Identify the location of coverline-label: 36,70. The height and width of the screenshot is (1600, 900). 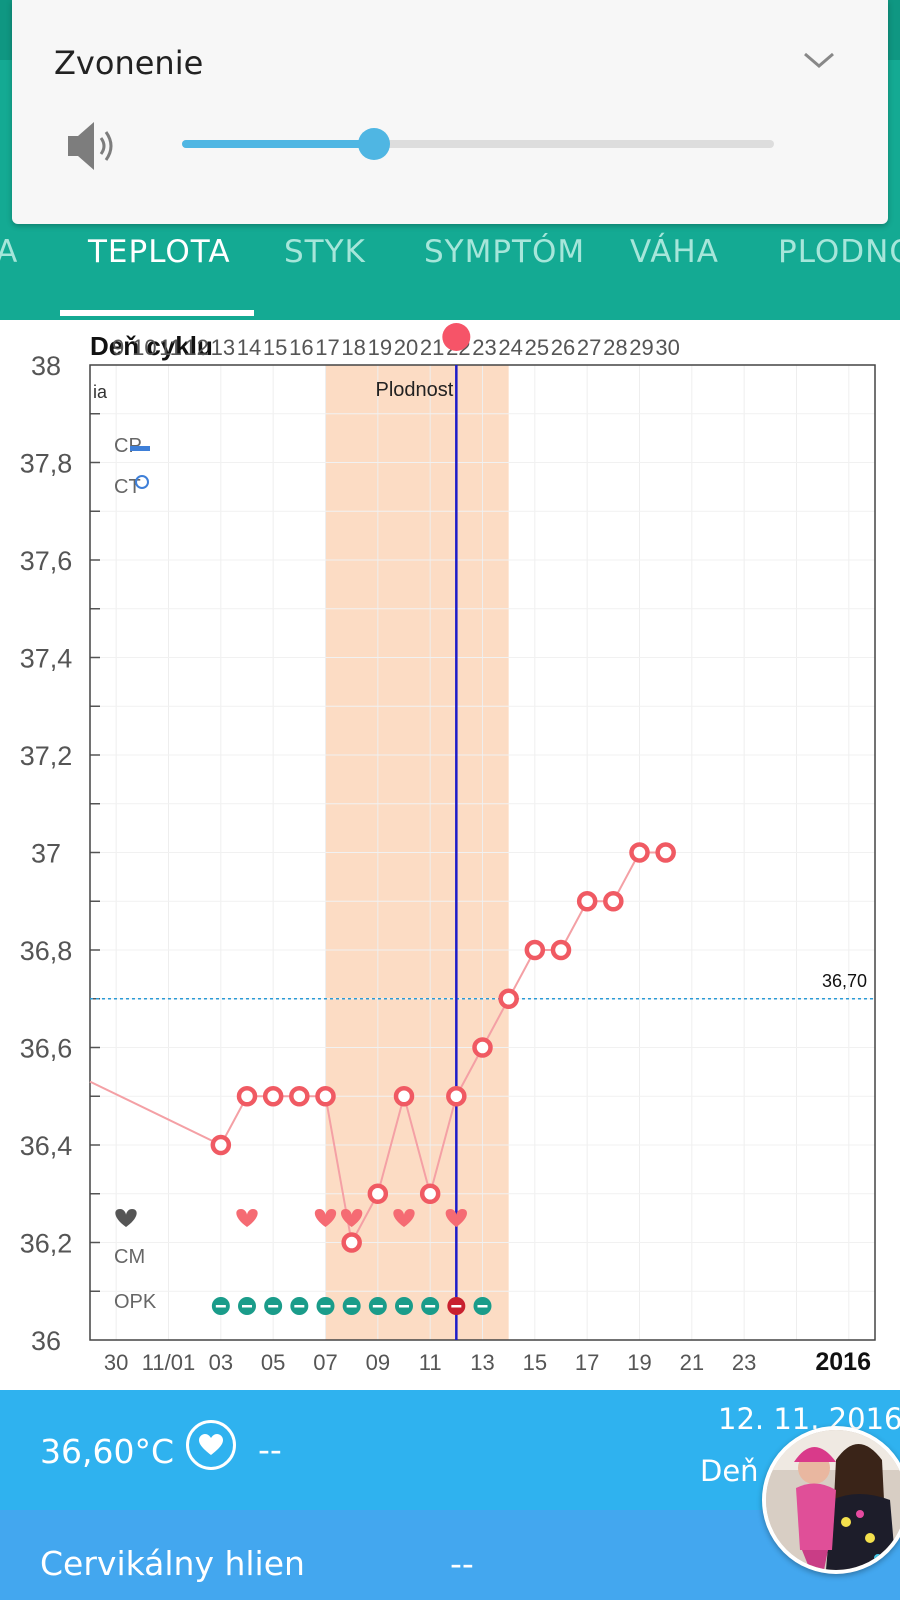
(844, 981).